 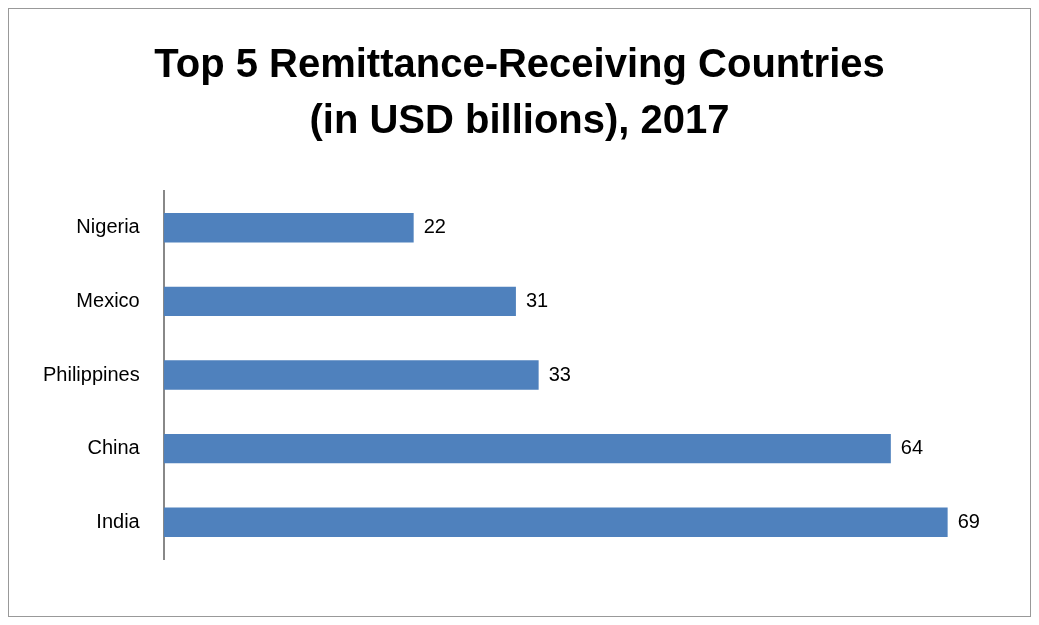 What do you see at coordinates (559, 373) in the screenshot?
I see `data-label: 33` at bounding box center [559, 373].